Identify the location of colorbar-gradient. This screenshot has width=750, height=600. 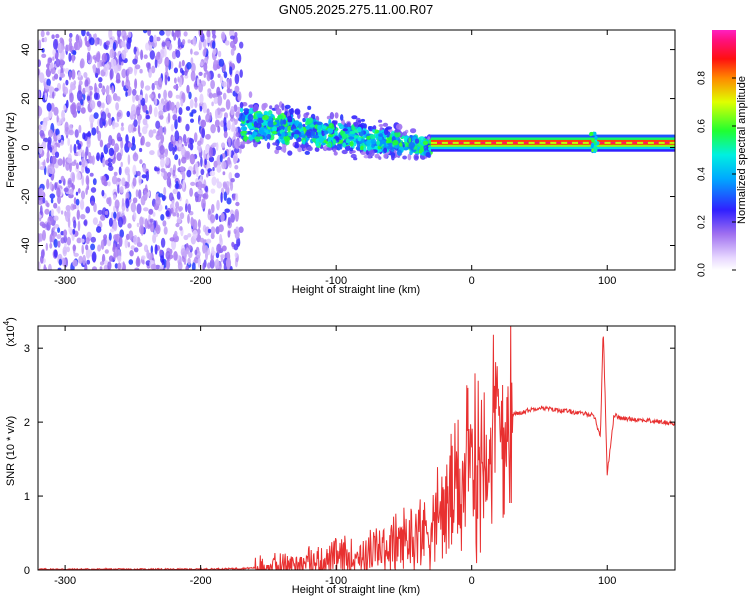
(724, 150).